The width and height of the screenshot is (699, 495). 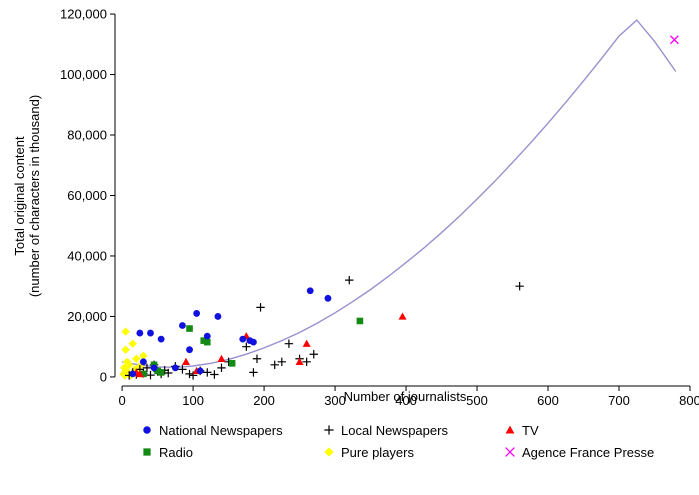 I want to click on x-axis-label: Number of journalists, so click(x=405, y=396).